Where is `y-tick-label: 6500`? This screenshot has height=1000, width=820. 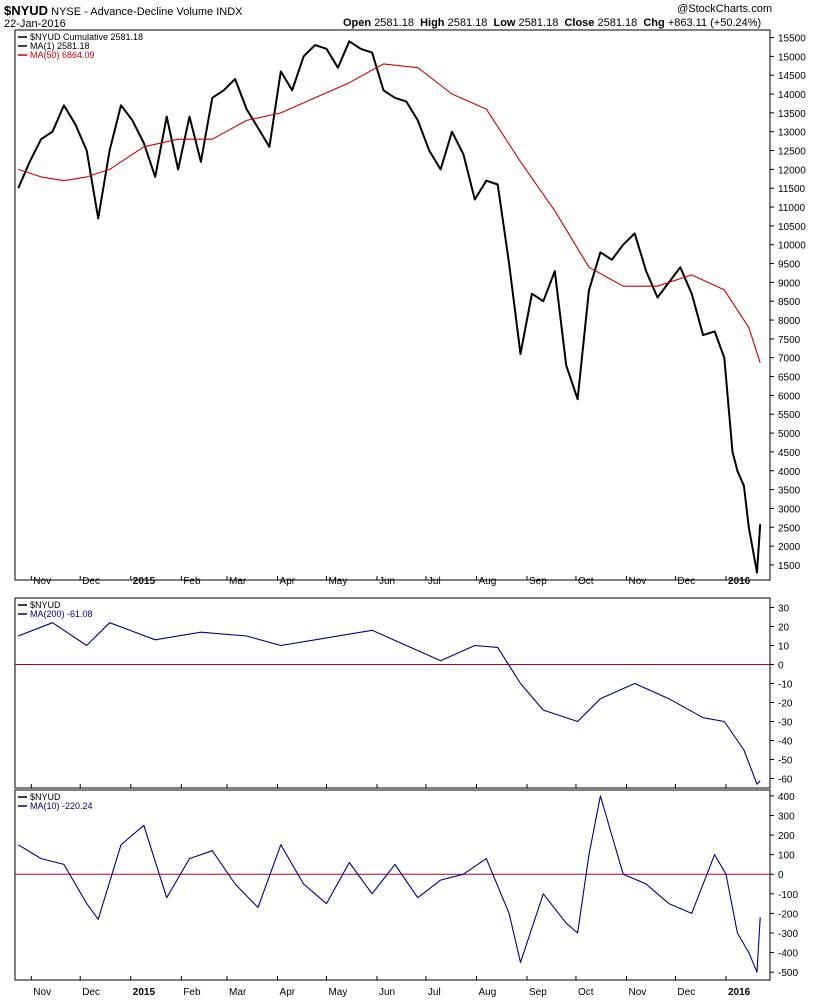 y-tick-label: 6500 is located at coordinates (789, 378).